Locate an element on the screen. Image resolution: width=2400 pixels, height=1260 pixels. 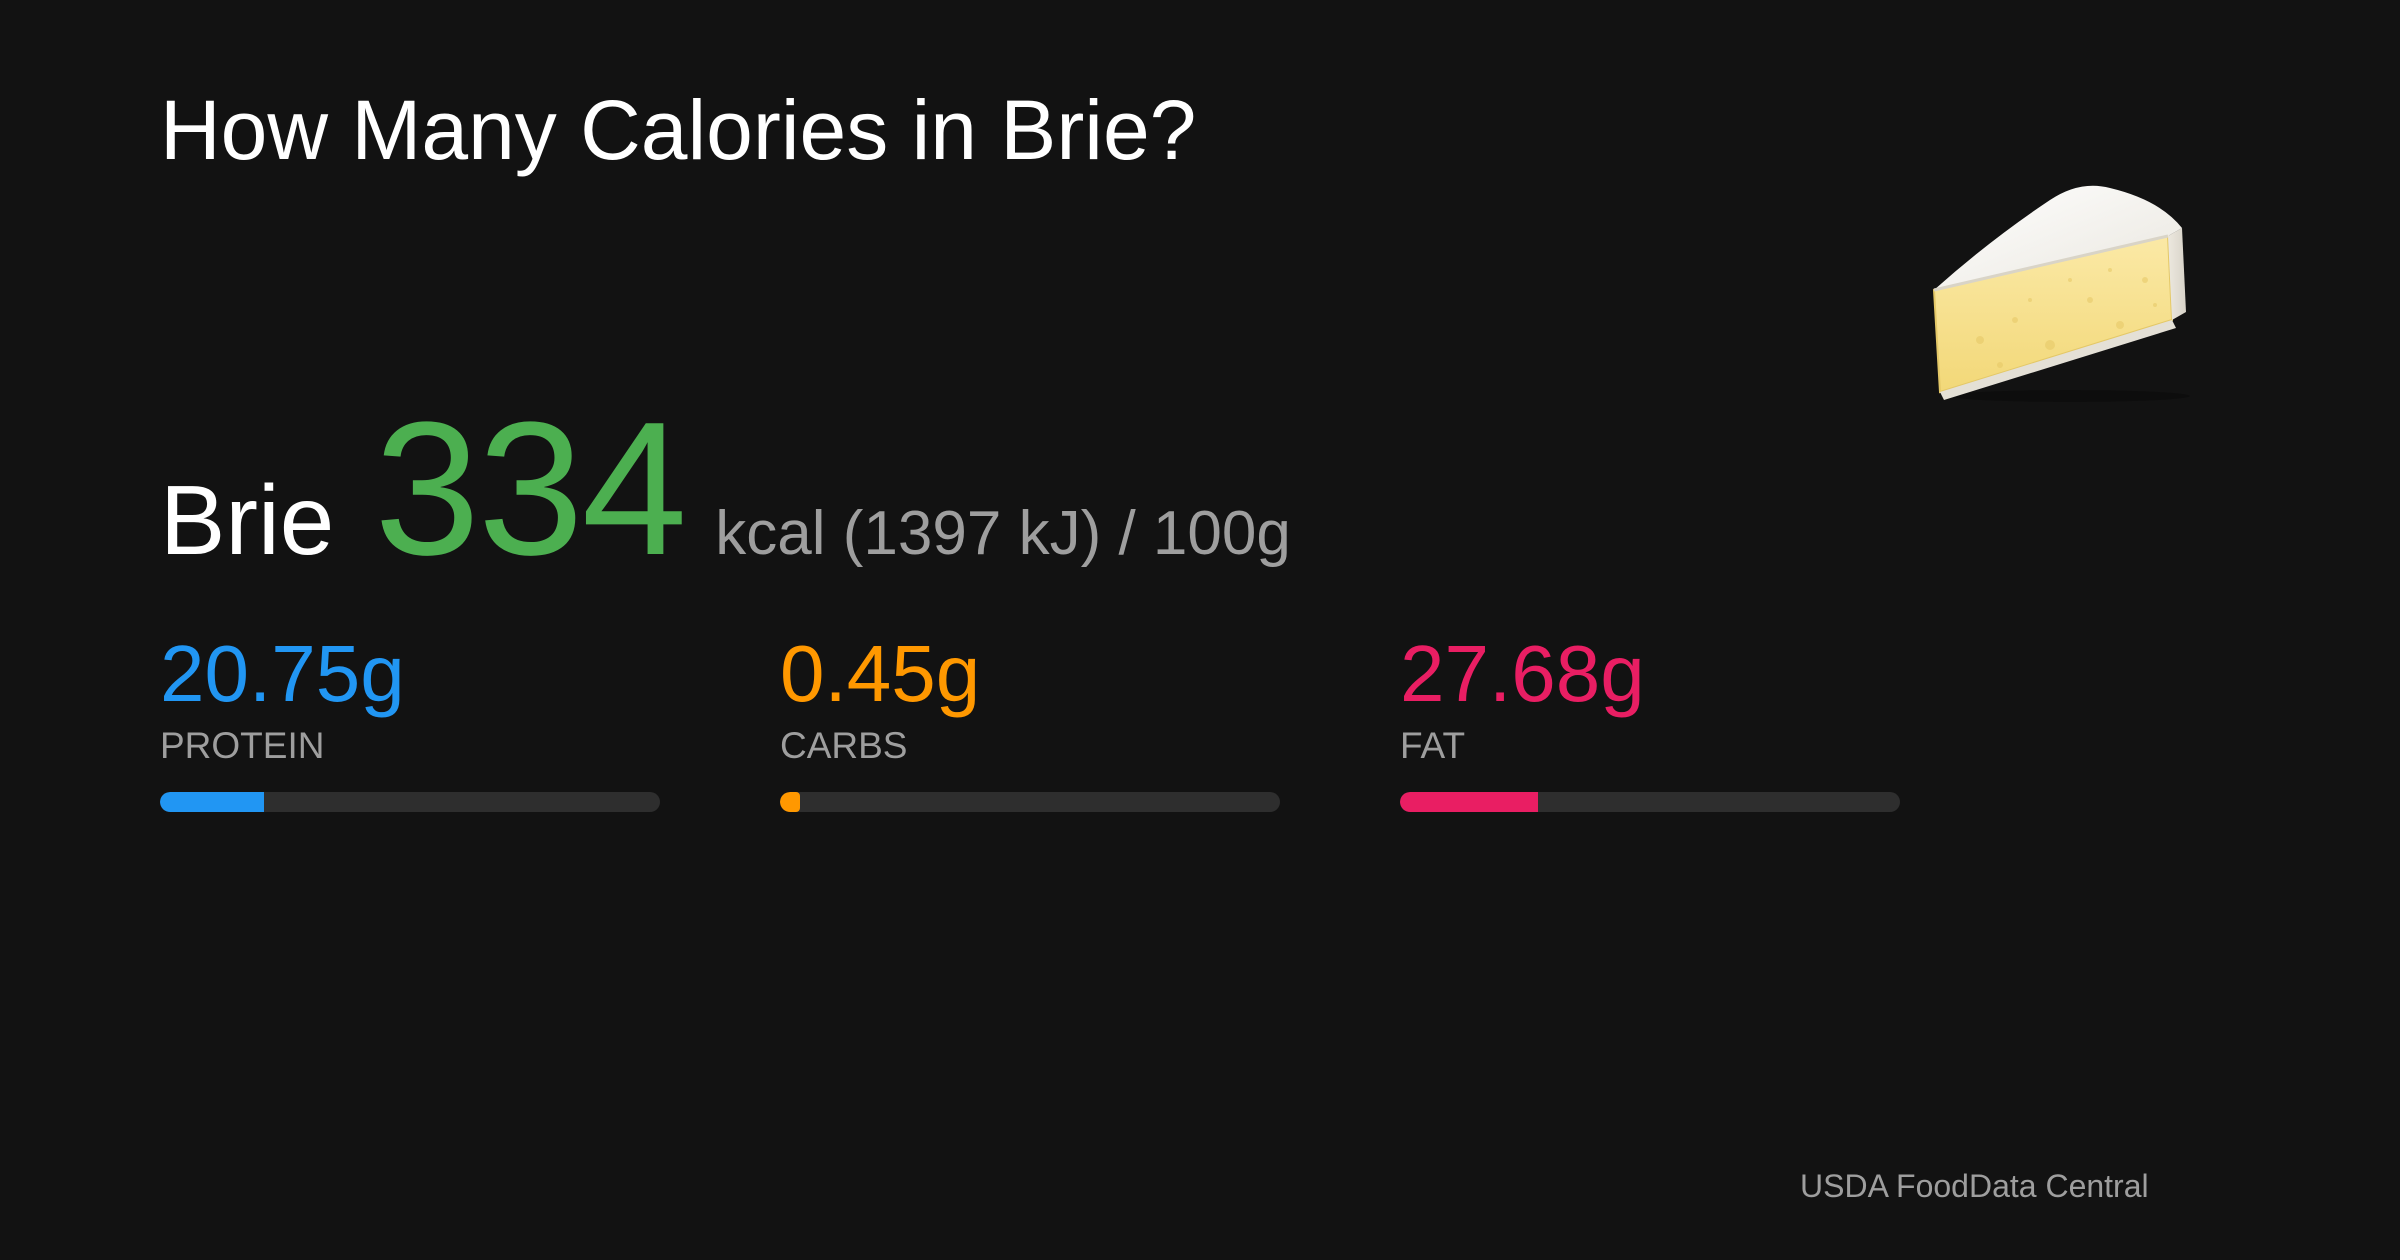
macro-carbs: 0.45g CARBS is located at coordinates (1030, 719).